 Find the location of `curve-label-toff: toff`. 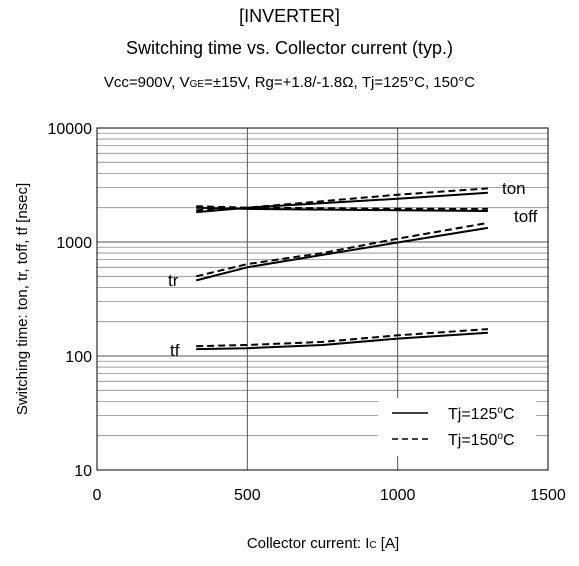

curve-label-toff: toff is located at coordinates (526, 216).